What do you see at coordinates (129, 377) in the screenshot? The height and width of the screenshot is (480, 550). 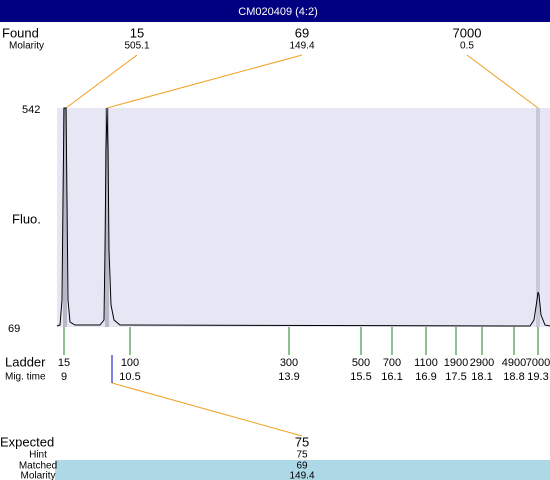 I see `ladder-time: 10.5` at bounding box center [129, 377].